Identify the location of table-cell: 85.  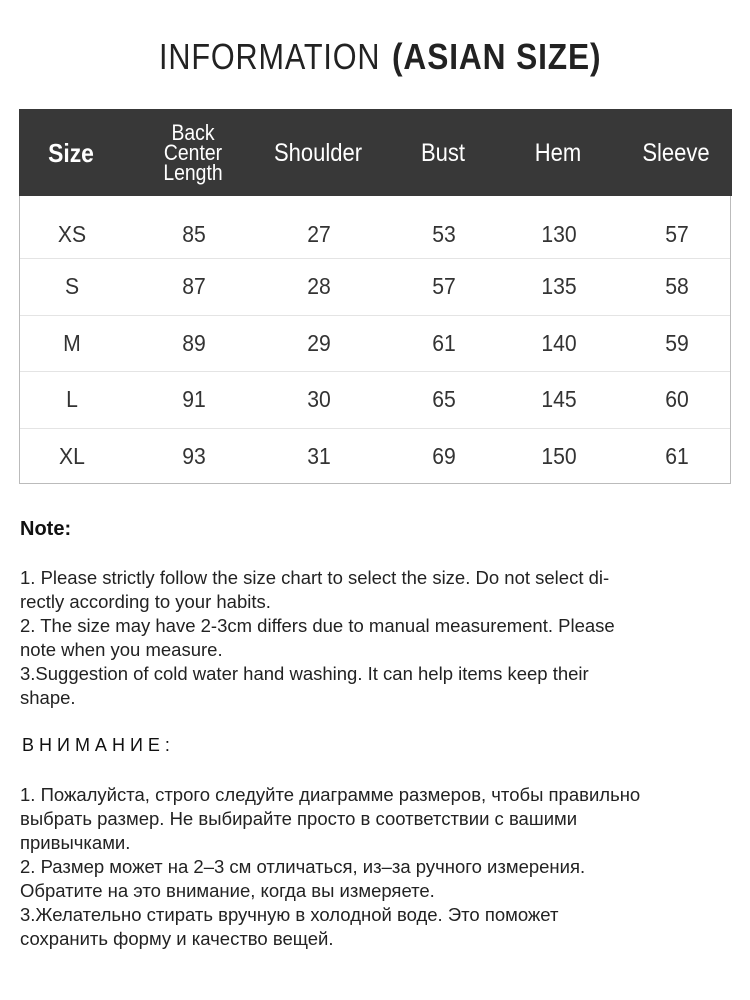
(194, 233).